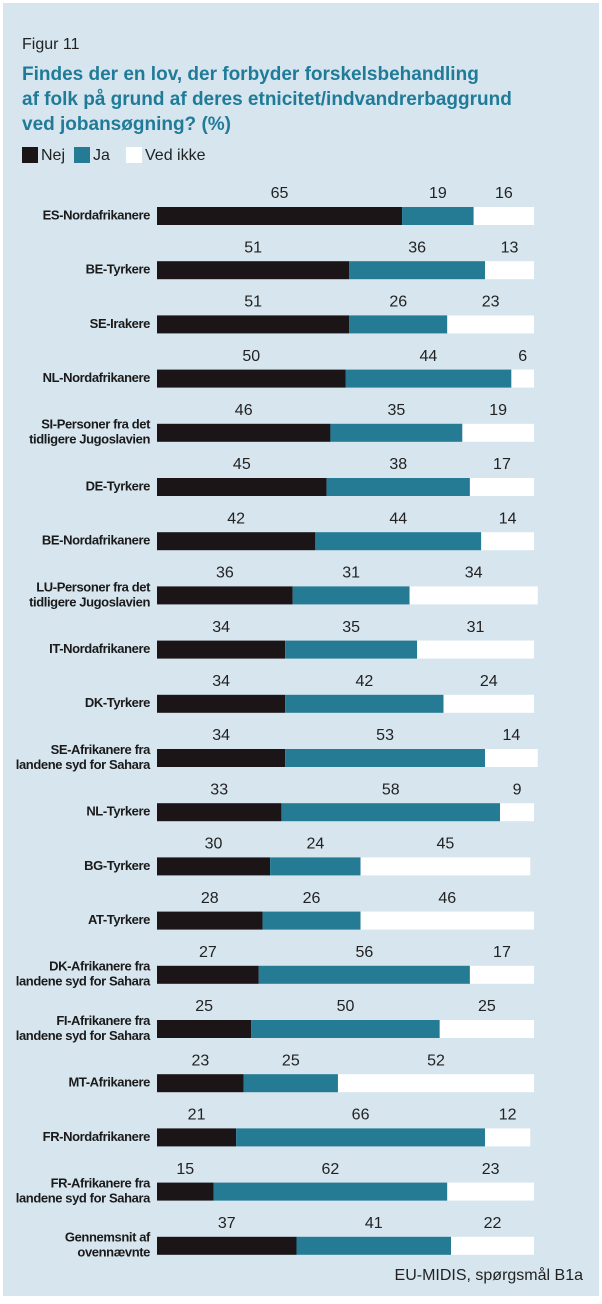 Image resolution: width=602 pixels, height=1304 pixels. What do you see at coordinates (117, 702) in the screenshot?
I see `category-label: DK-Tyrkere` at bounding box center [117, 702].